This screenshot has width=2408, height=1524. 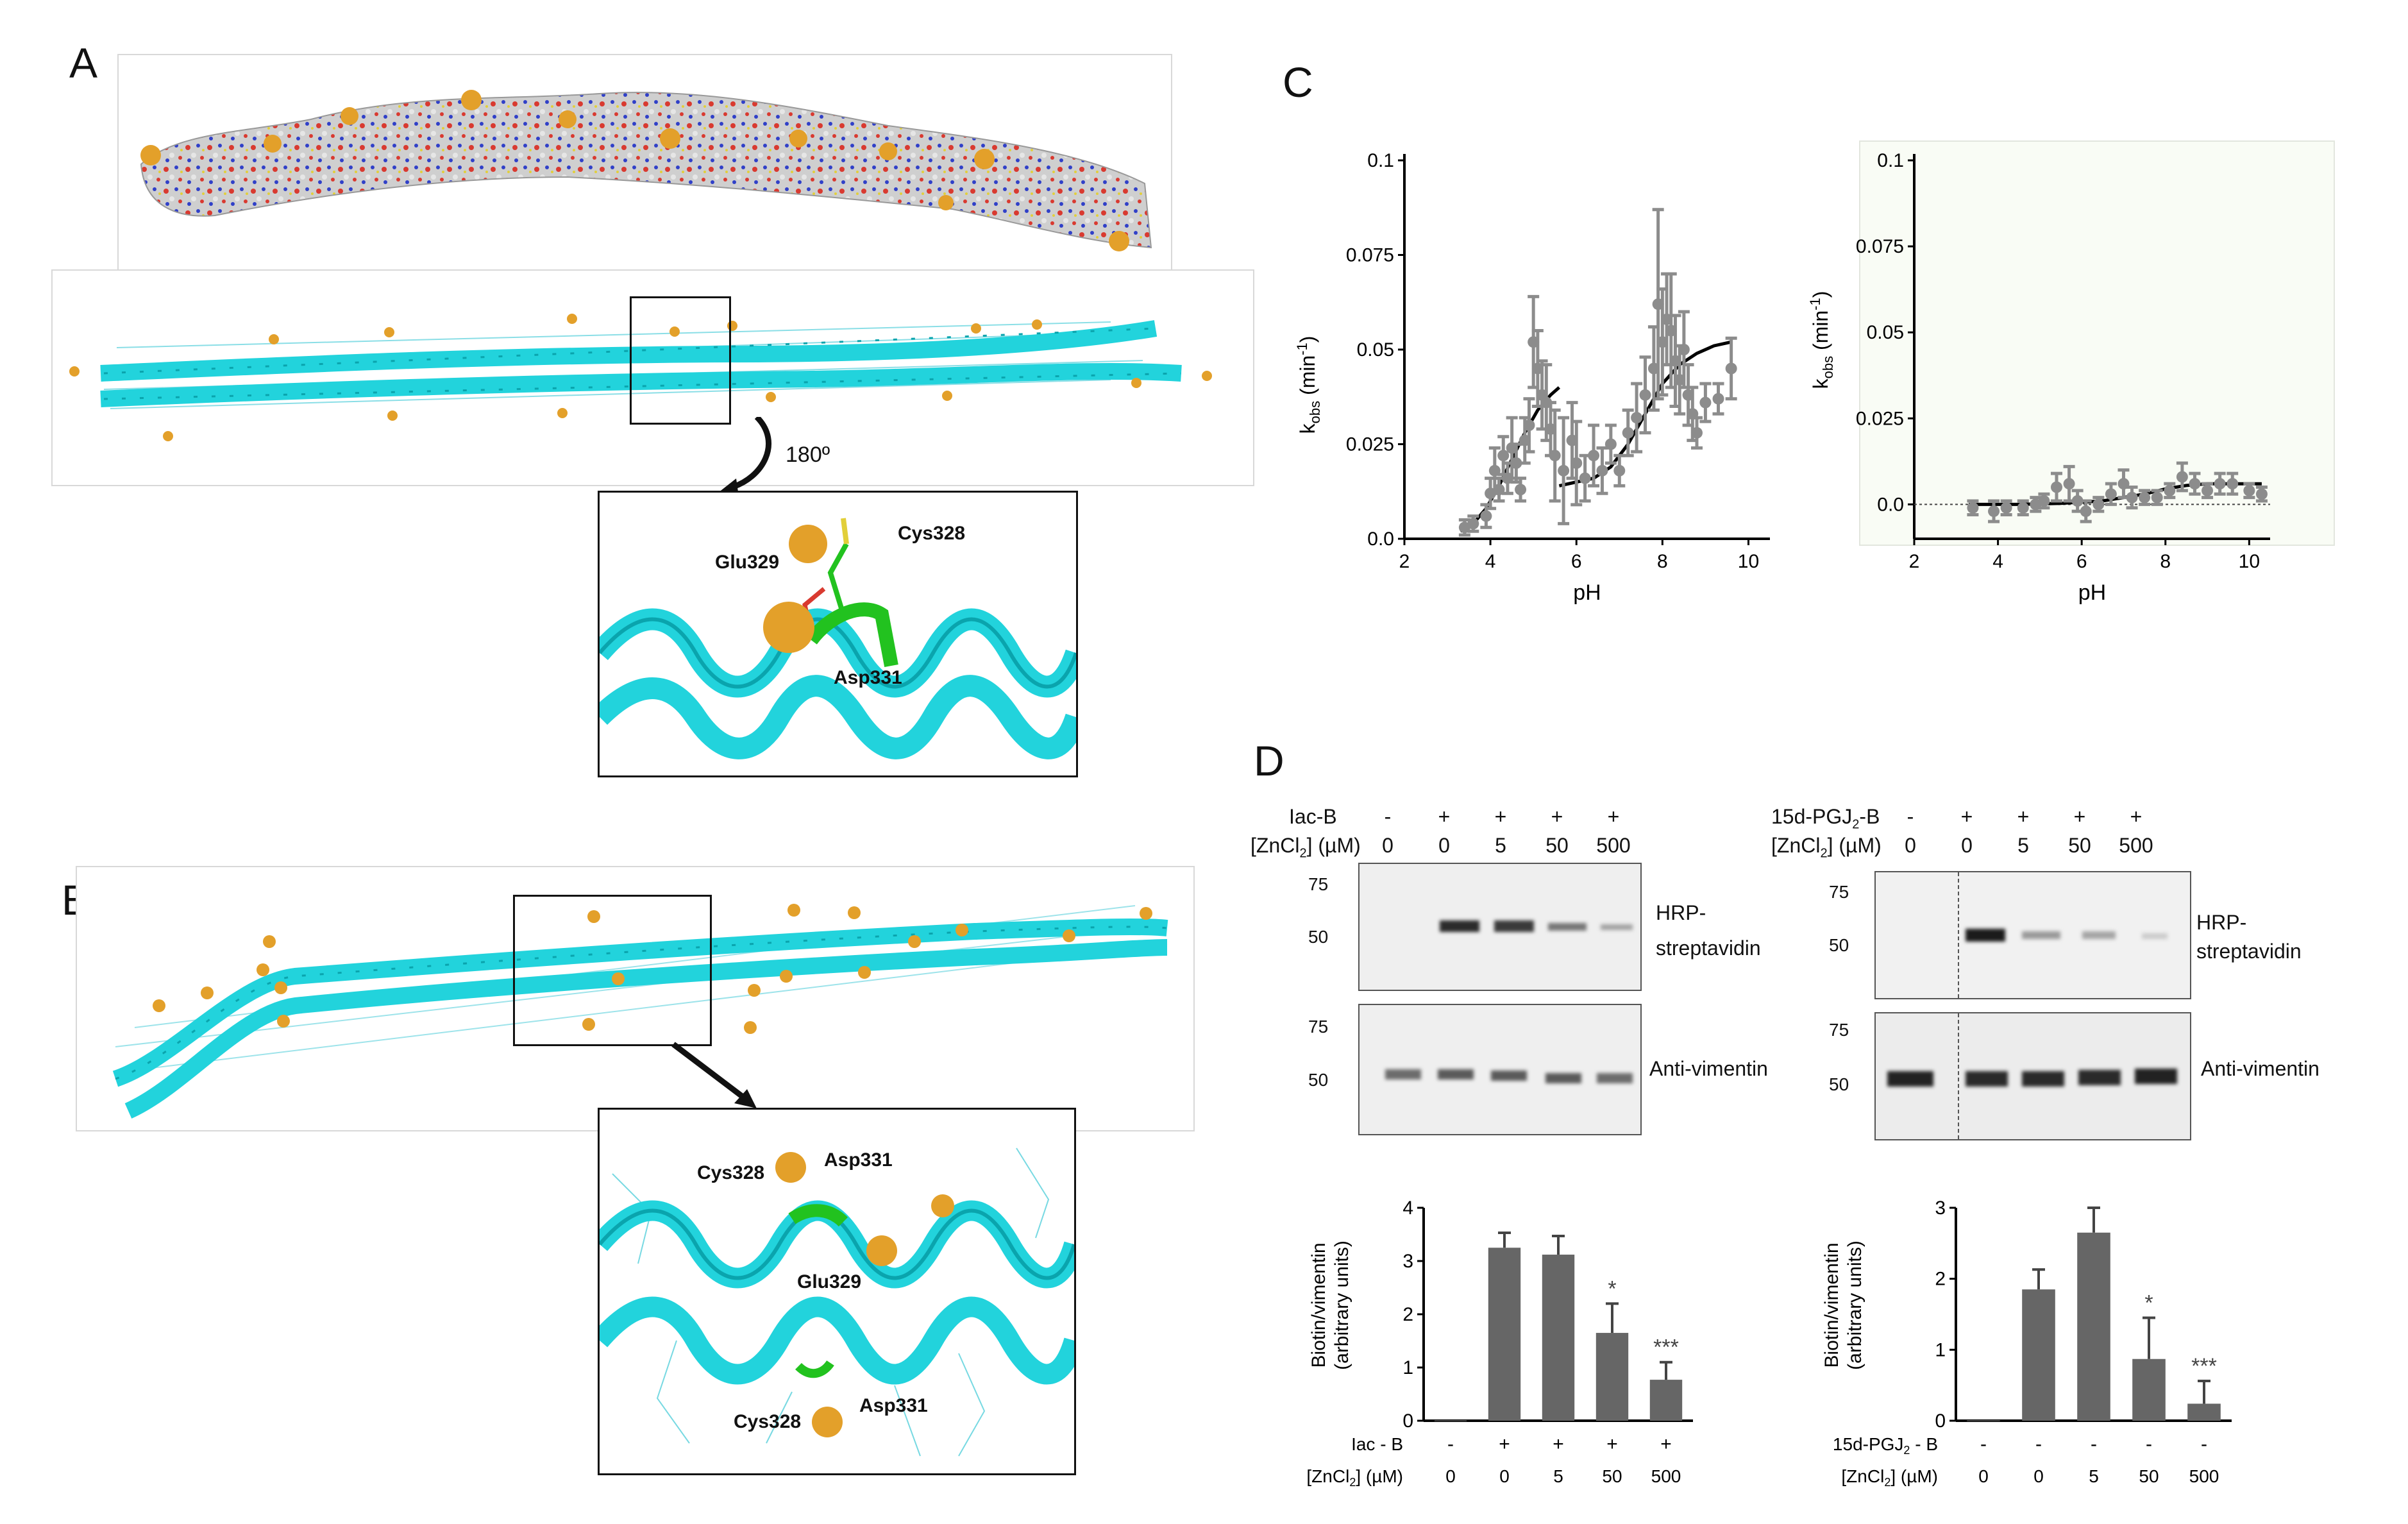 I want to click on conc-label-right: [ZnCl2] (µM), so click(x=1826, y=847).